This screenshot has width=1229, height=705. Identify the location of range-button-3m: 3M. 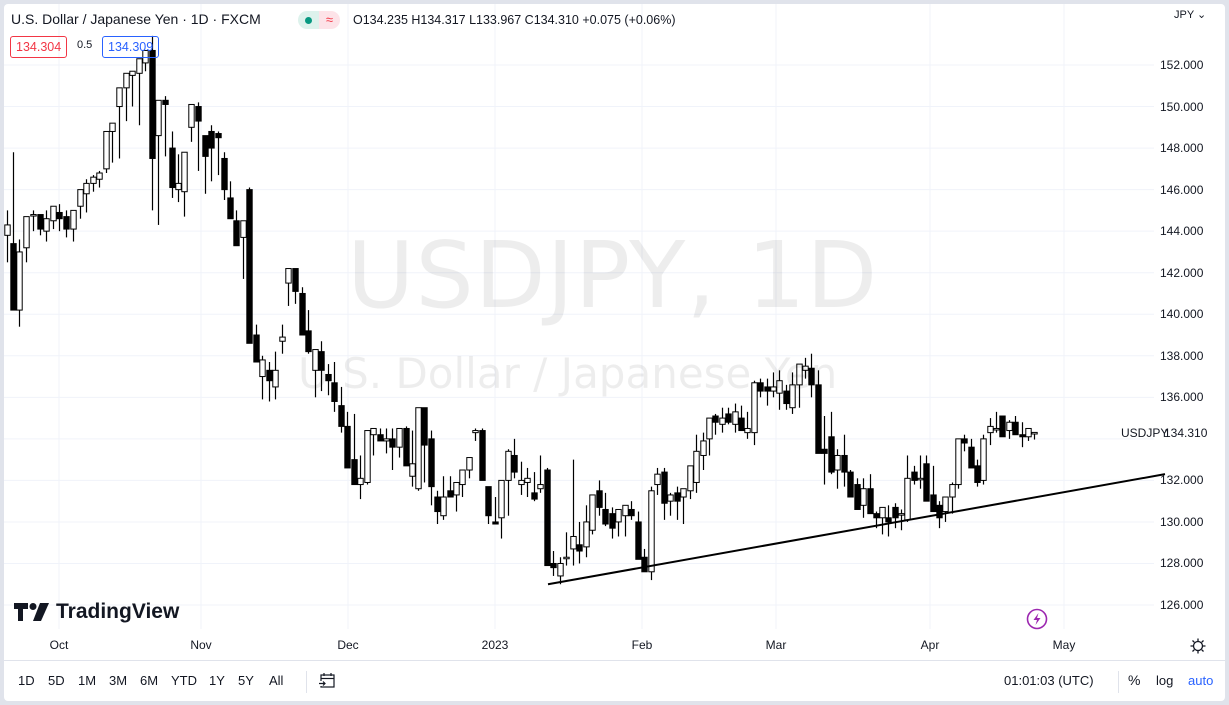
(118, 680).